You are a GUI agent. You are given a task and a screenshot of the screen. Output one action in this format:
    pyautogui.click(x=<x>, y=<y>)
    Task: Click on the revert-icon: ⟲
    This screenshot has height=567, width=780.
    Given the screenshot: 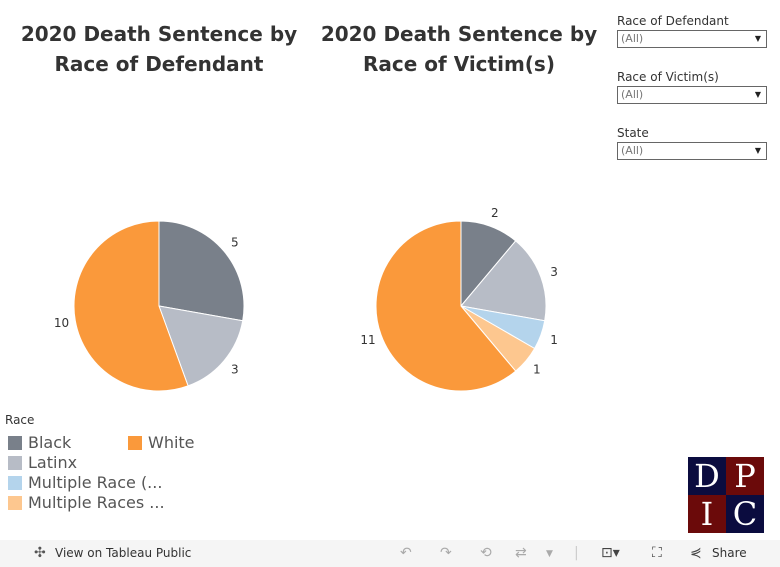 What is the action you would take?
    pyautogui.click(x=486, y=553)
    